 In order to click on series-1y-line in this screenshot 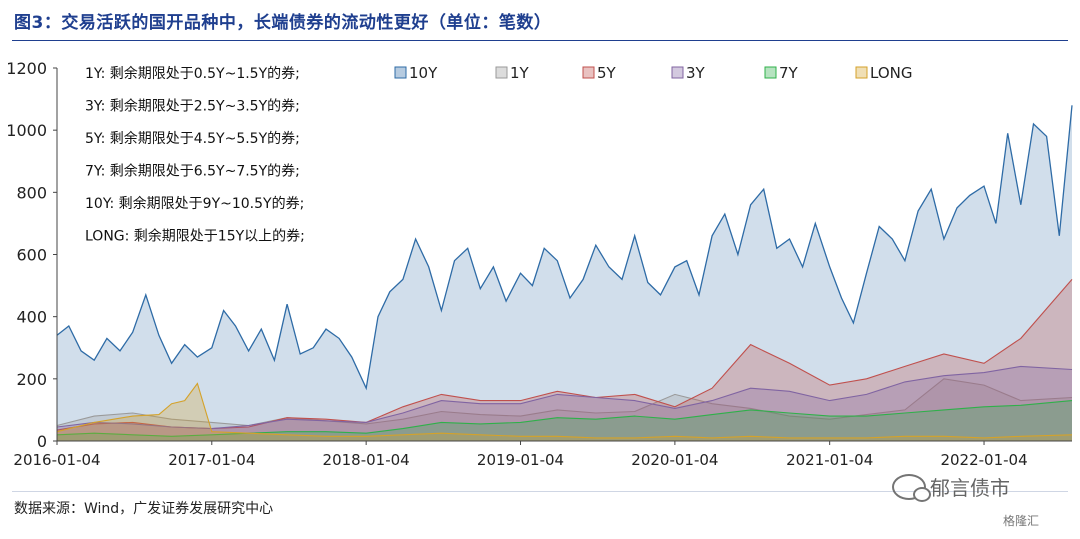, I will do `click(564, 402)`.